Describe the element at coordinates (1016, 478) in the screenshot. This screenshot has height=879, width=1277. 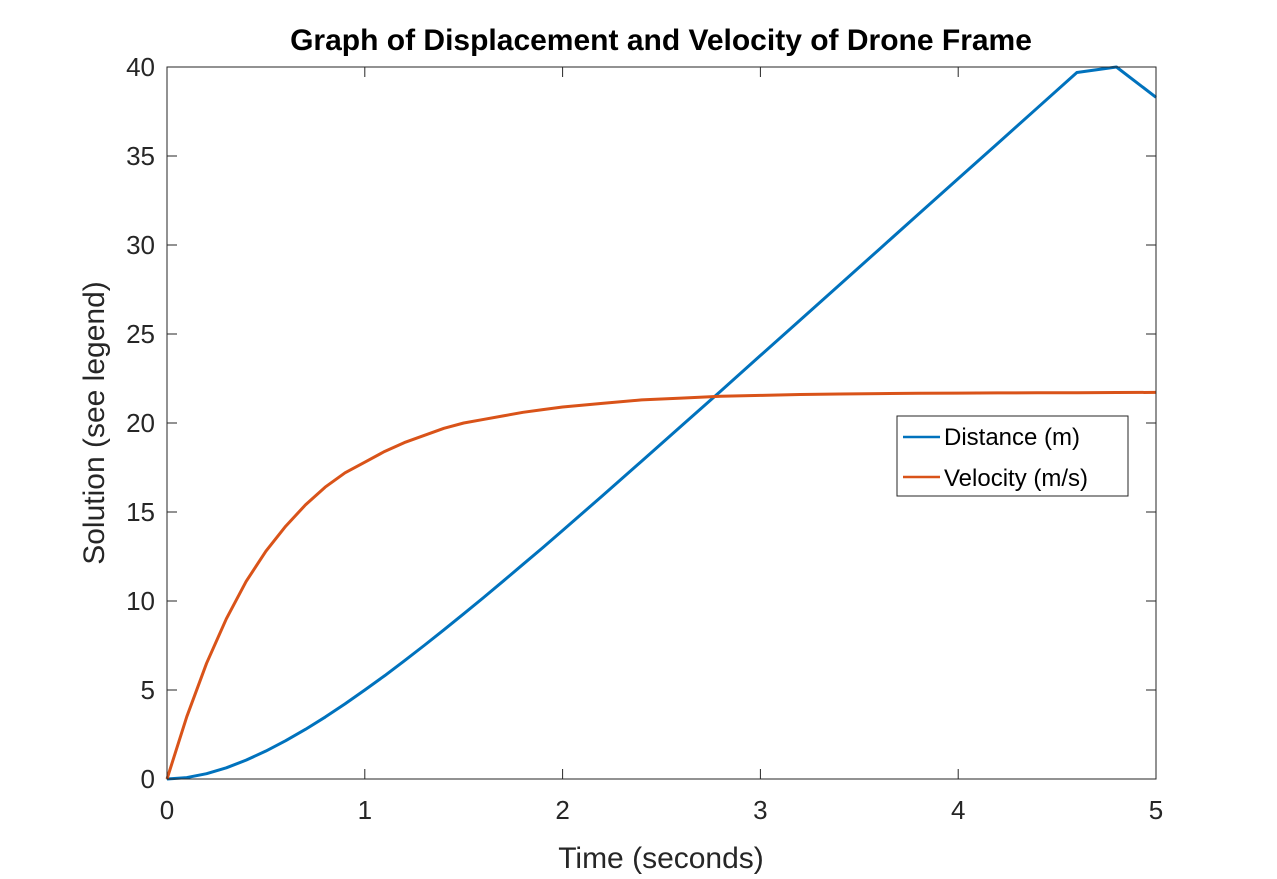
I see `legend-label-velocity: Velocity (m/s)` at that location.